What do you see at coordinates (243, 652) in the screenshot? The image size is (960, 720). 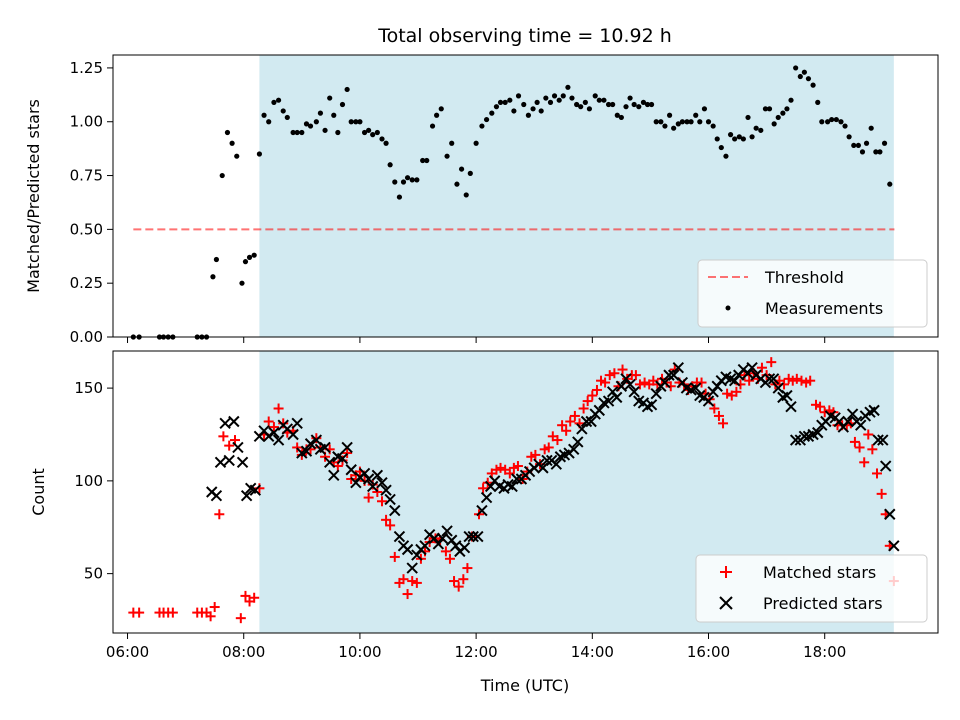 I see `x-tick-label: 08:00` at bounding box center [243, 652].